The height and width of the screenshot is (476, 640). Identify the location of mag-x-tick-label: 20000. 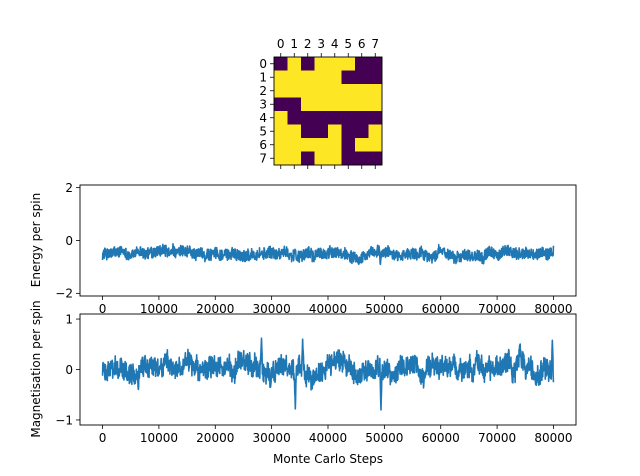
(215, 438).